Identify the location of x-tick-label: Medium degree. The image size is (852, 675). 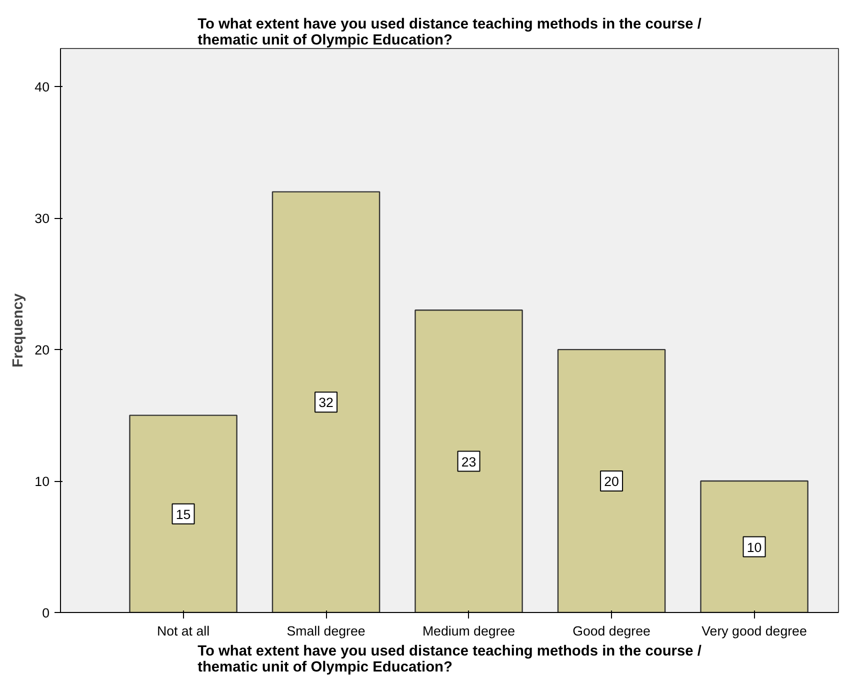
(469, 631).